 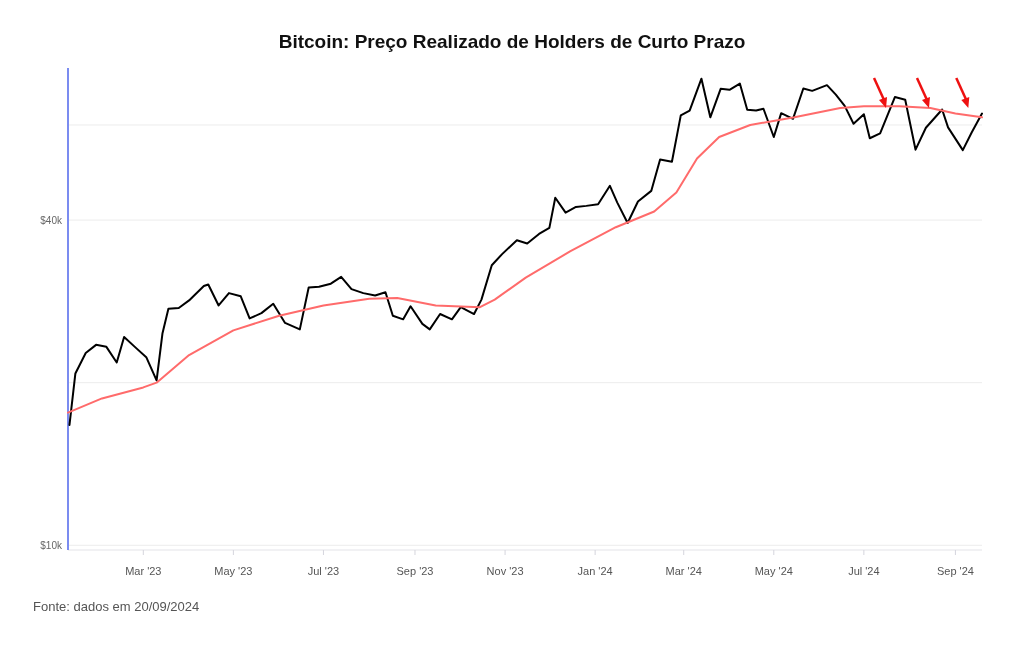 I want to click on y-tick-label: $10k, so click(x=51, y=546).